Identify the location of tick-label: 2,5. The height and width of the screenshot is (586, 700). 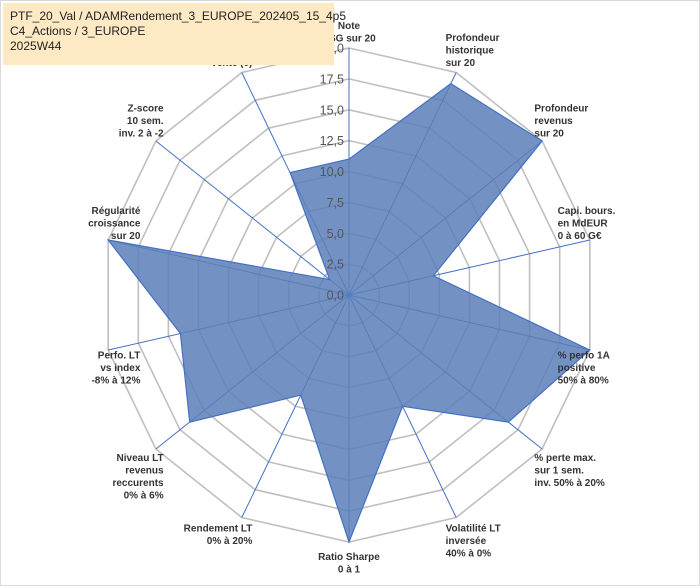
(335, 265).